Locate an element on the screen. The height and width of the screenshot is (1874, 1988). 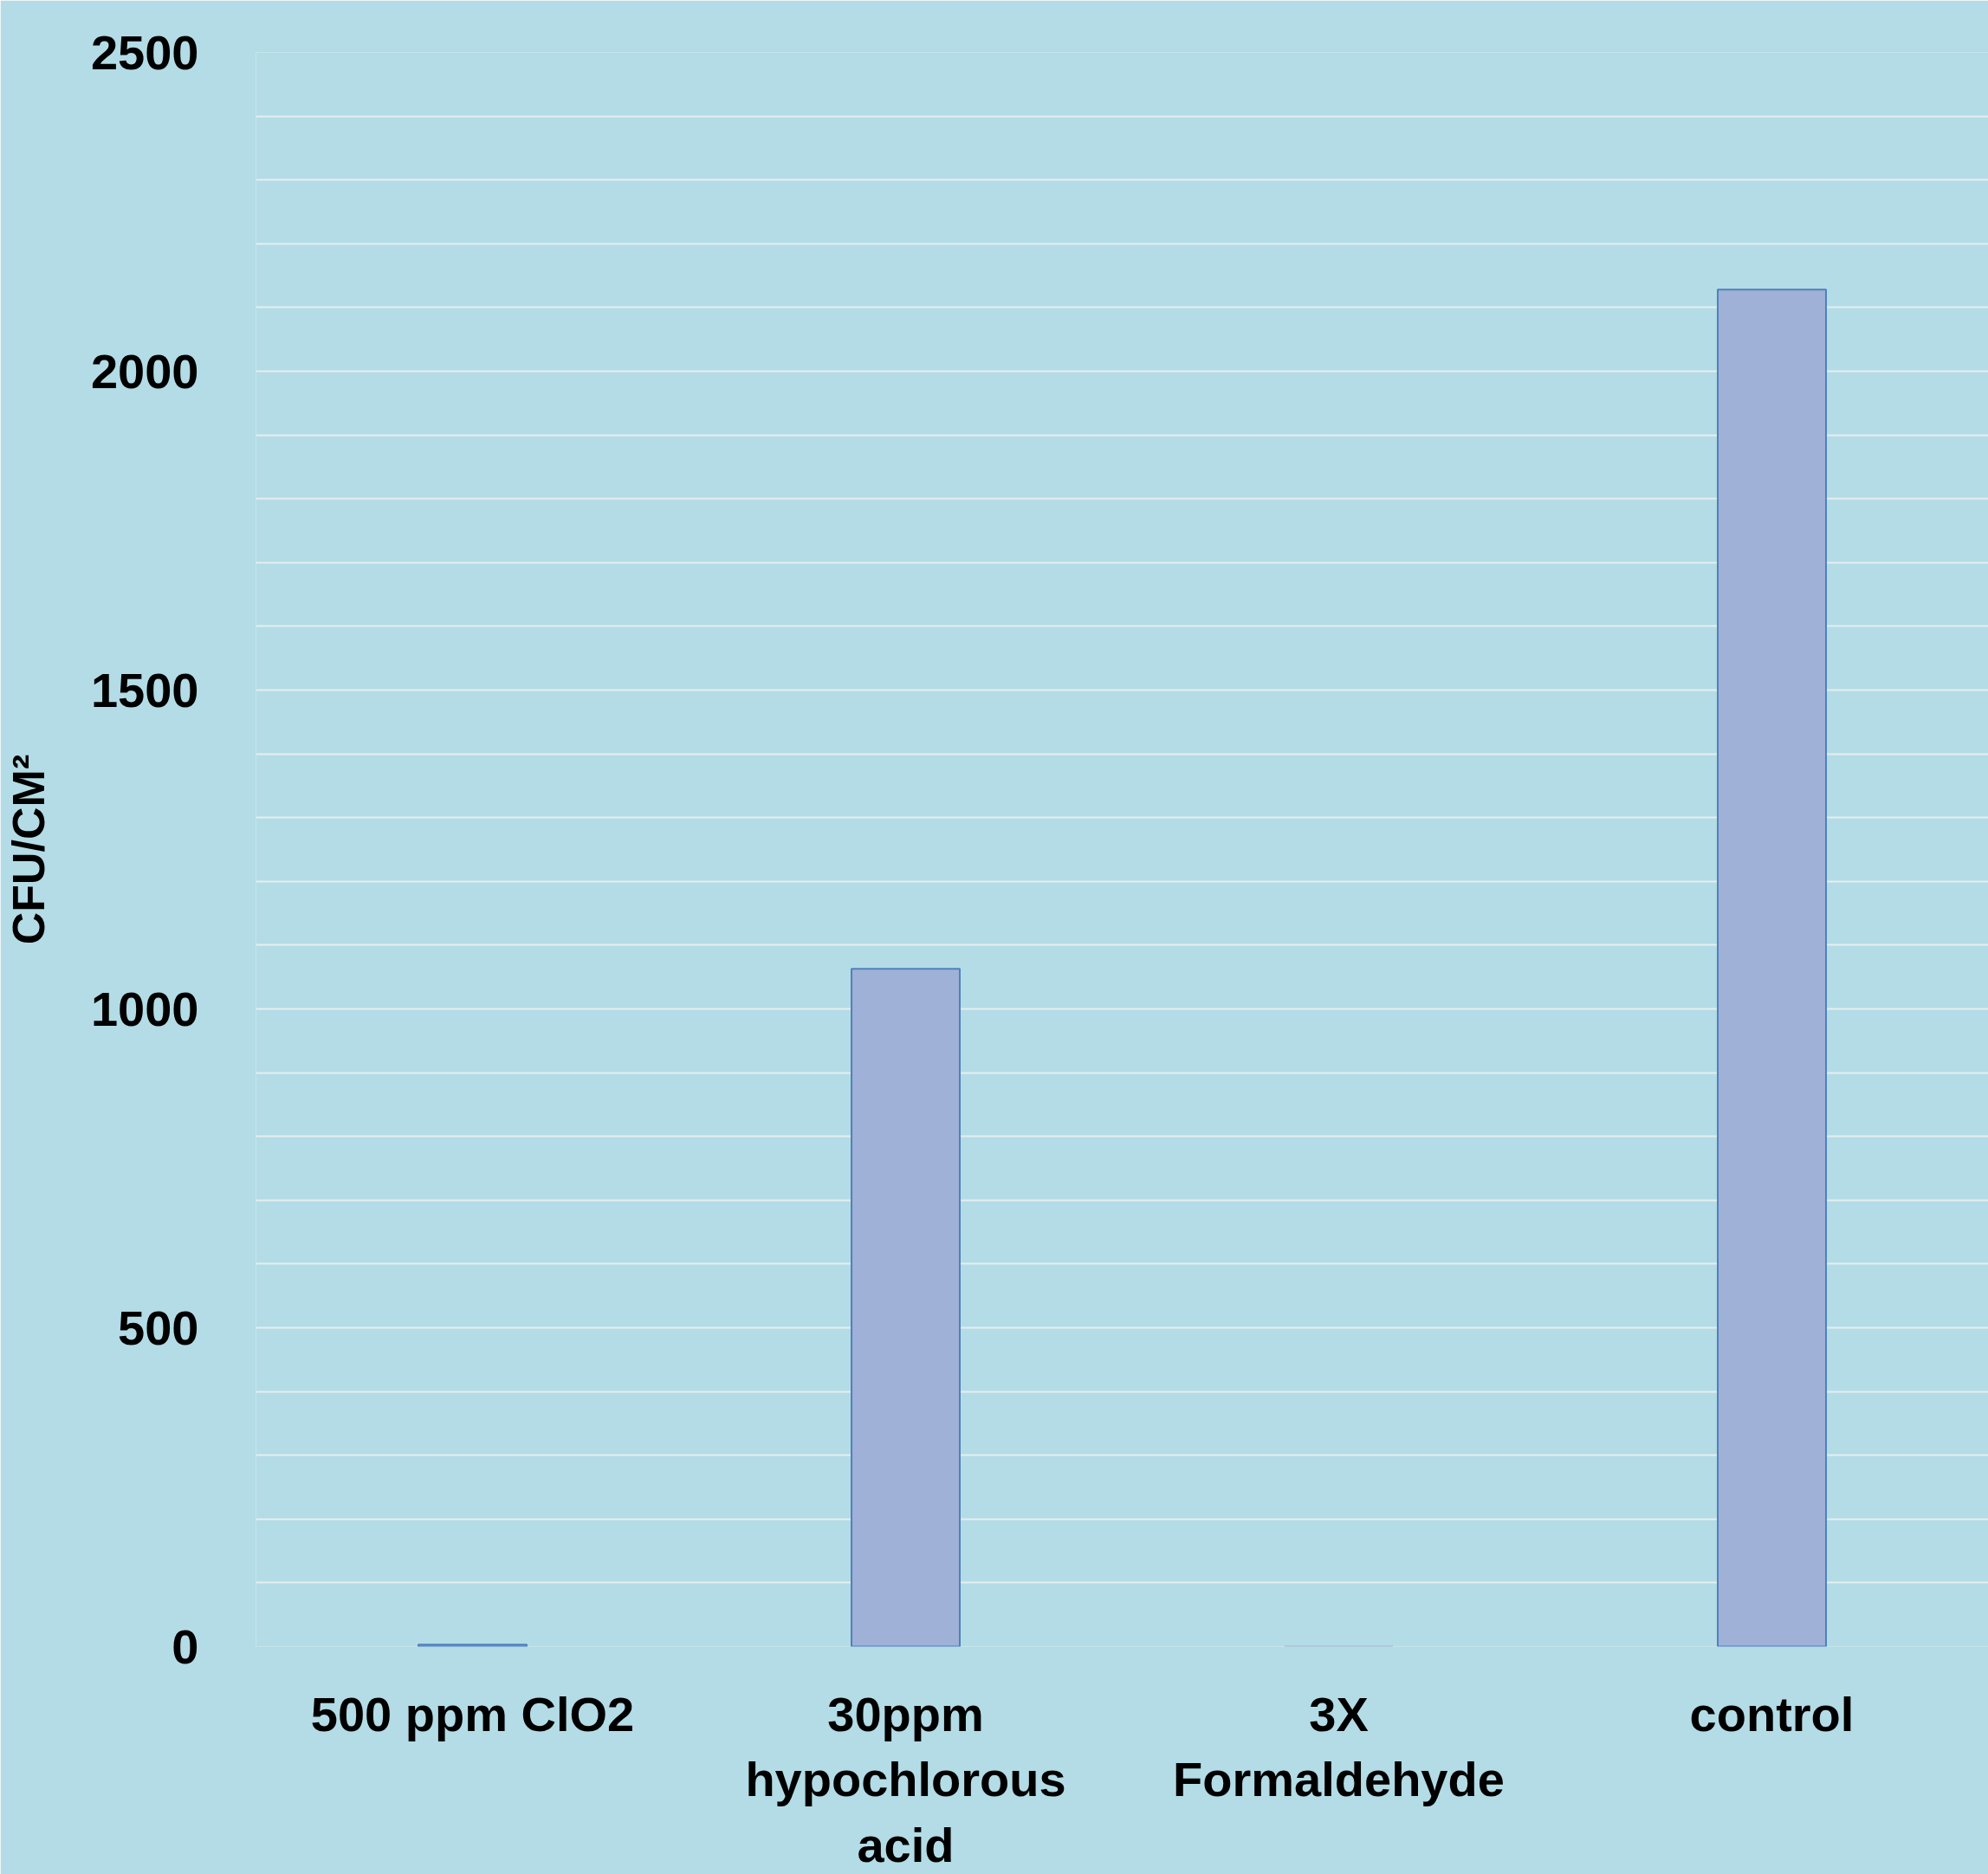
x-tick-label: 500 ppm ClO2 is located at coordinates (473, 1714).